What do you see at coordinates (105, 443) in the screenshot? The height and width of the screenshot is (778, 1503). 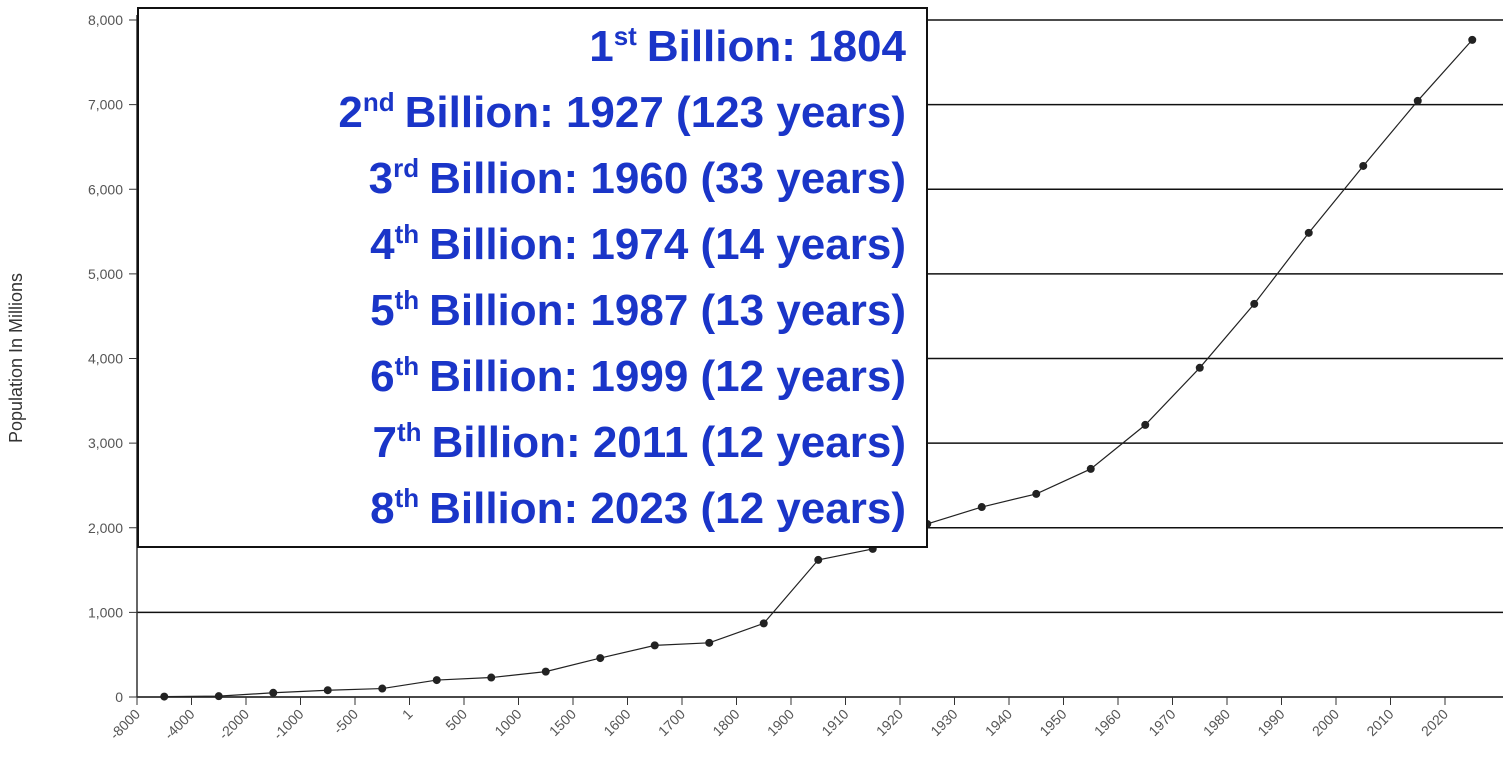 I see `y-tick-label: 3,000` at bounding box center [105, 443].